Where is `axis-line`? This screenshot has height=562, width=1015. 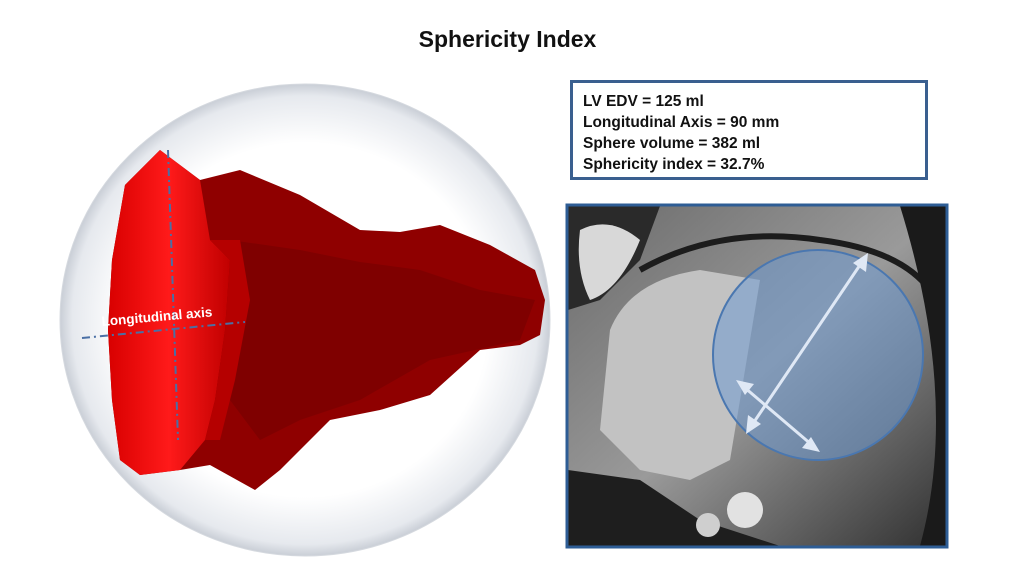
axis-line is located at coordinates (173, 295).